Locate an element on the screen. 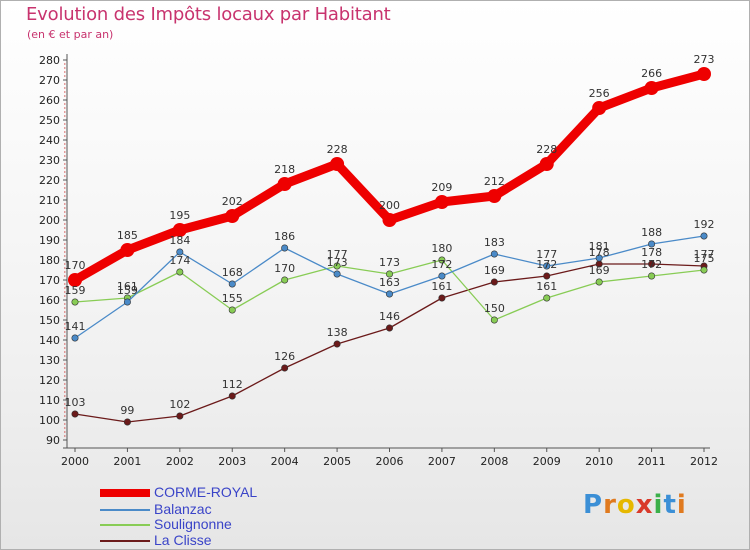 Image resolution: width=750 pixels, height=550 pixels. chart-title: Evolution des Impôts locaux par Habitant is located at coordinates (208, 14).